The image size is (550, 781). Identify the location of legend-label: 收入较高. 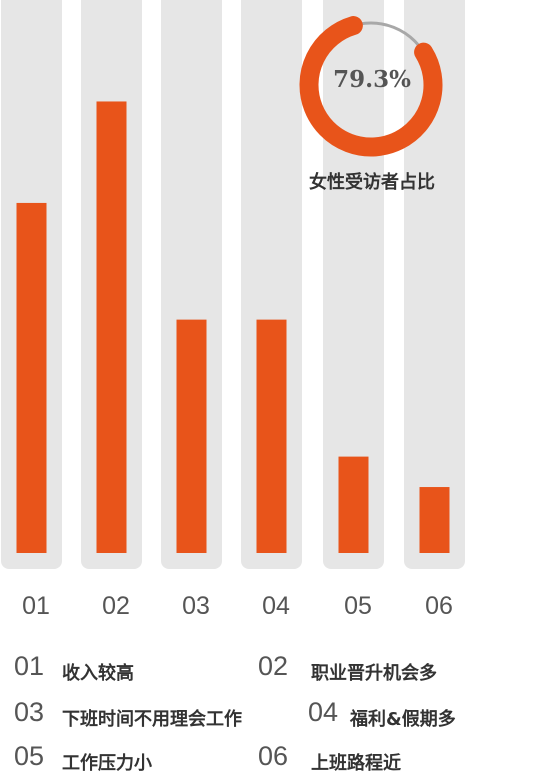
(98, 673).